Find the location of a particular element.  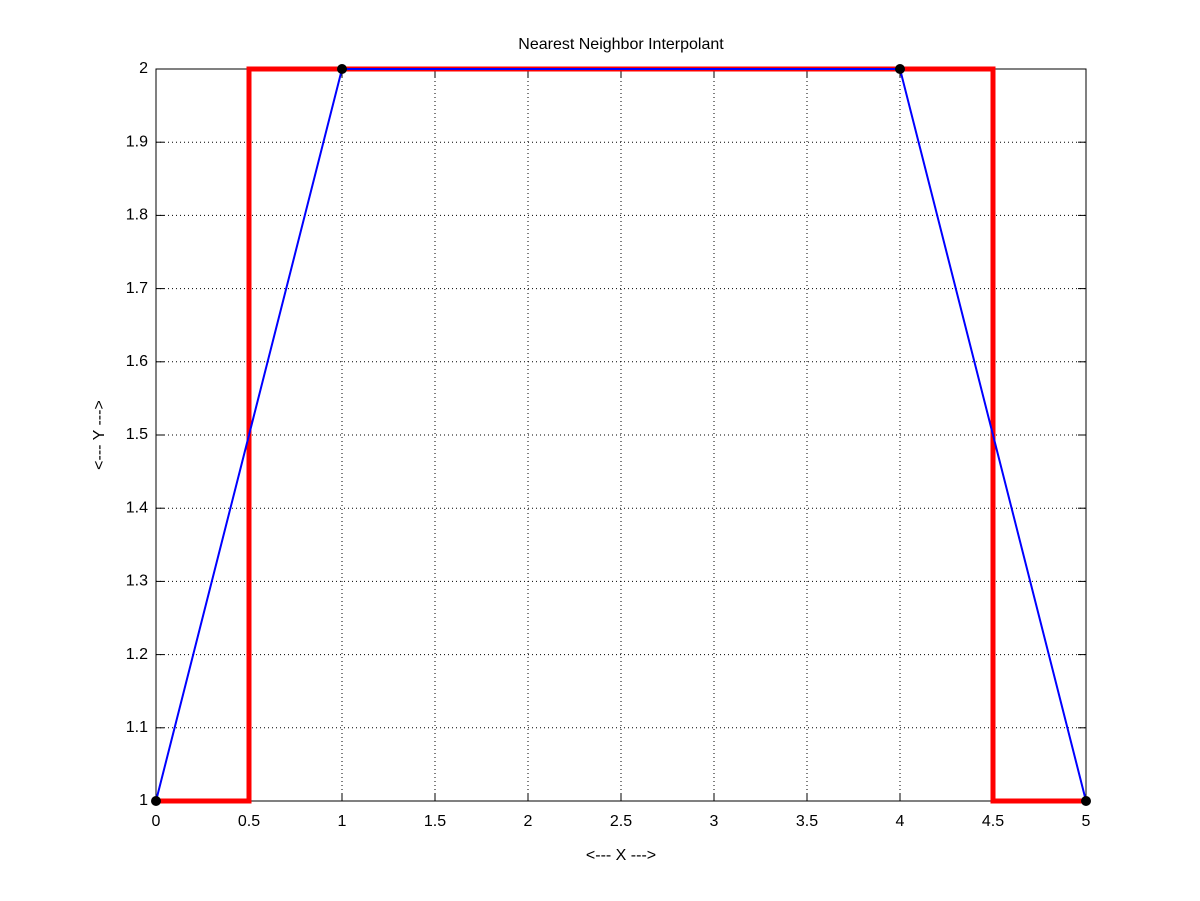

y-tick-label: 2 is located at coordinates (143, 68).